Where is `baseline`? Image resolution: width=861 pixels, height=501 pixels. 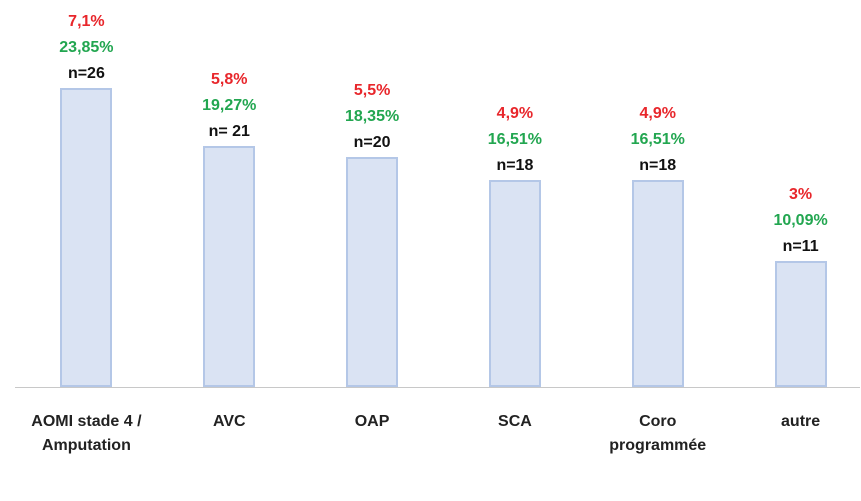 baseline is located at coordinates (437, 387).